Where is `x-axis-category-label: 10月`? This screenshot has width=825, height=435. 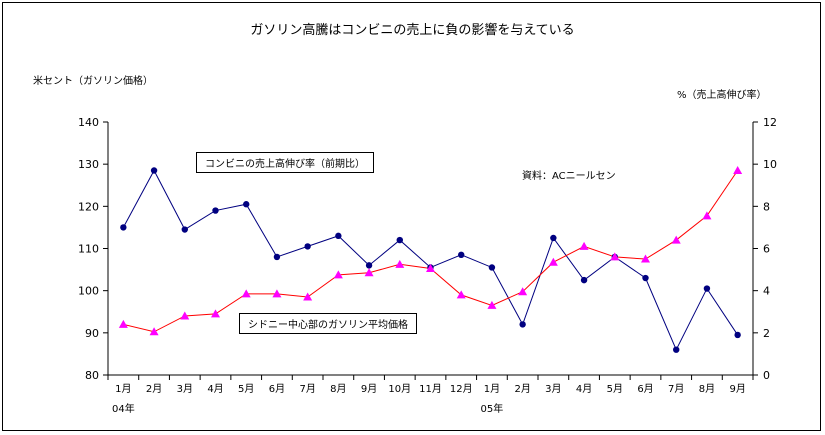 x-axis-category-label: 10月 is located at coordinates (399, 389).